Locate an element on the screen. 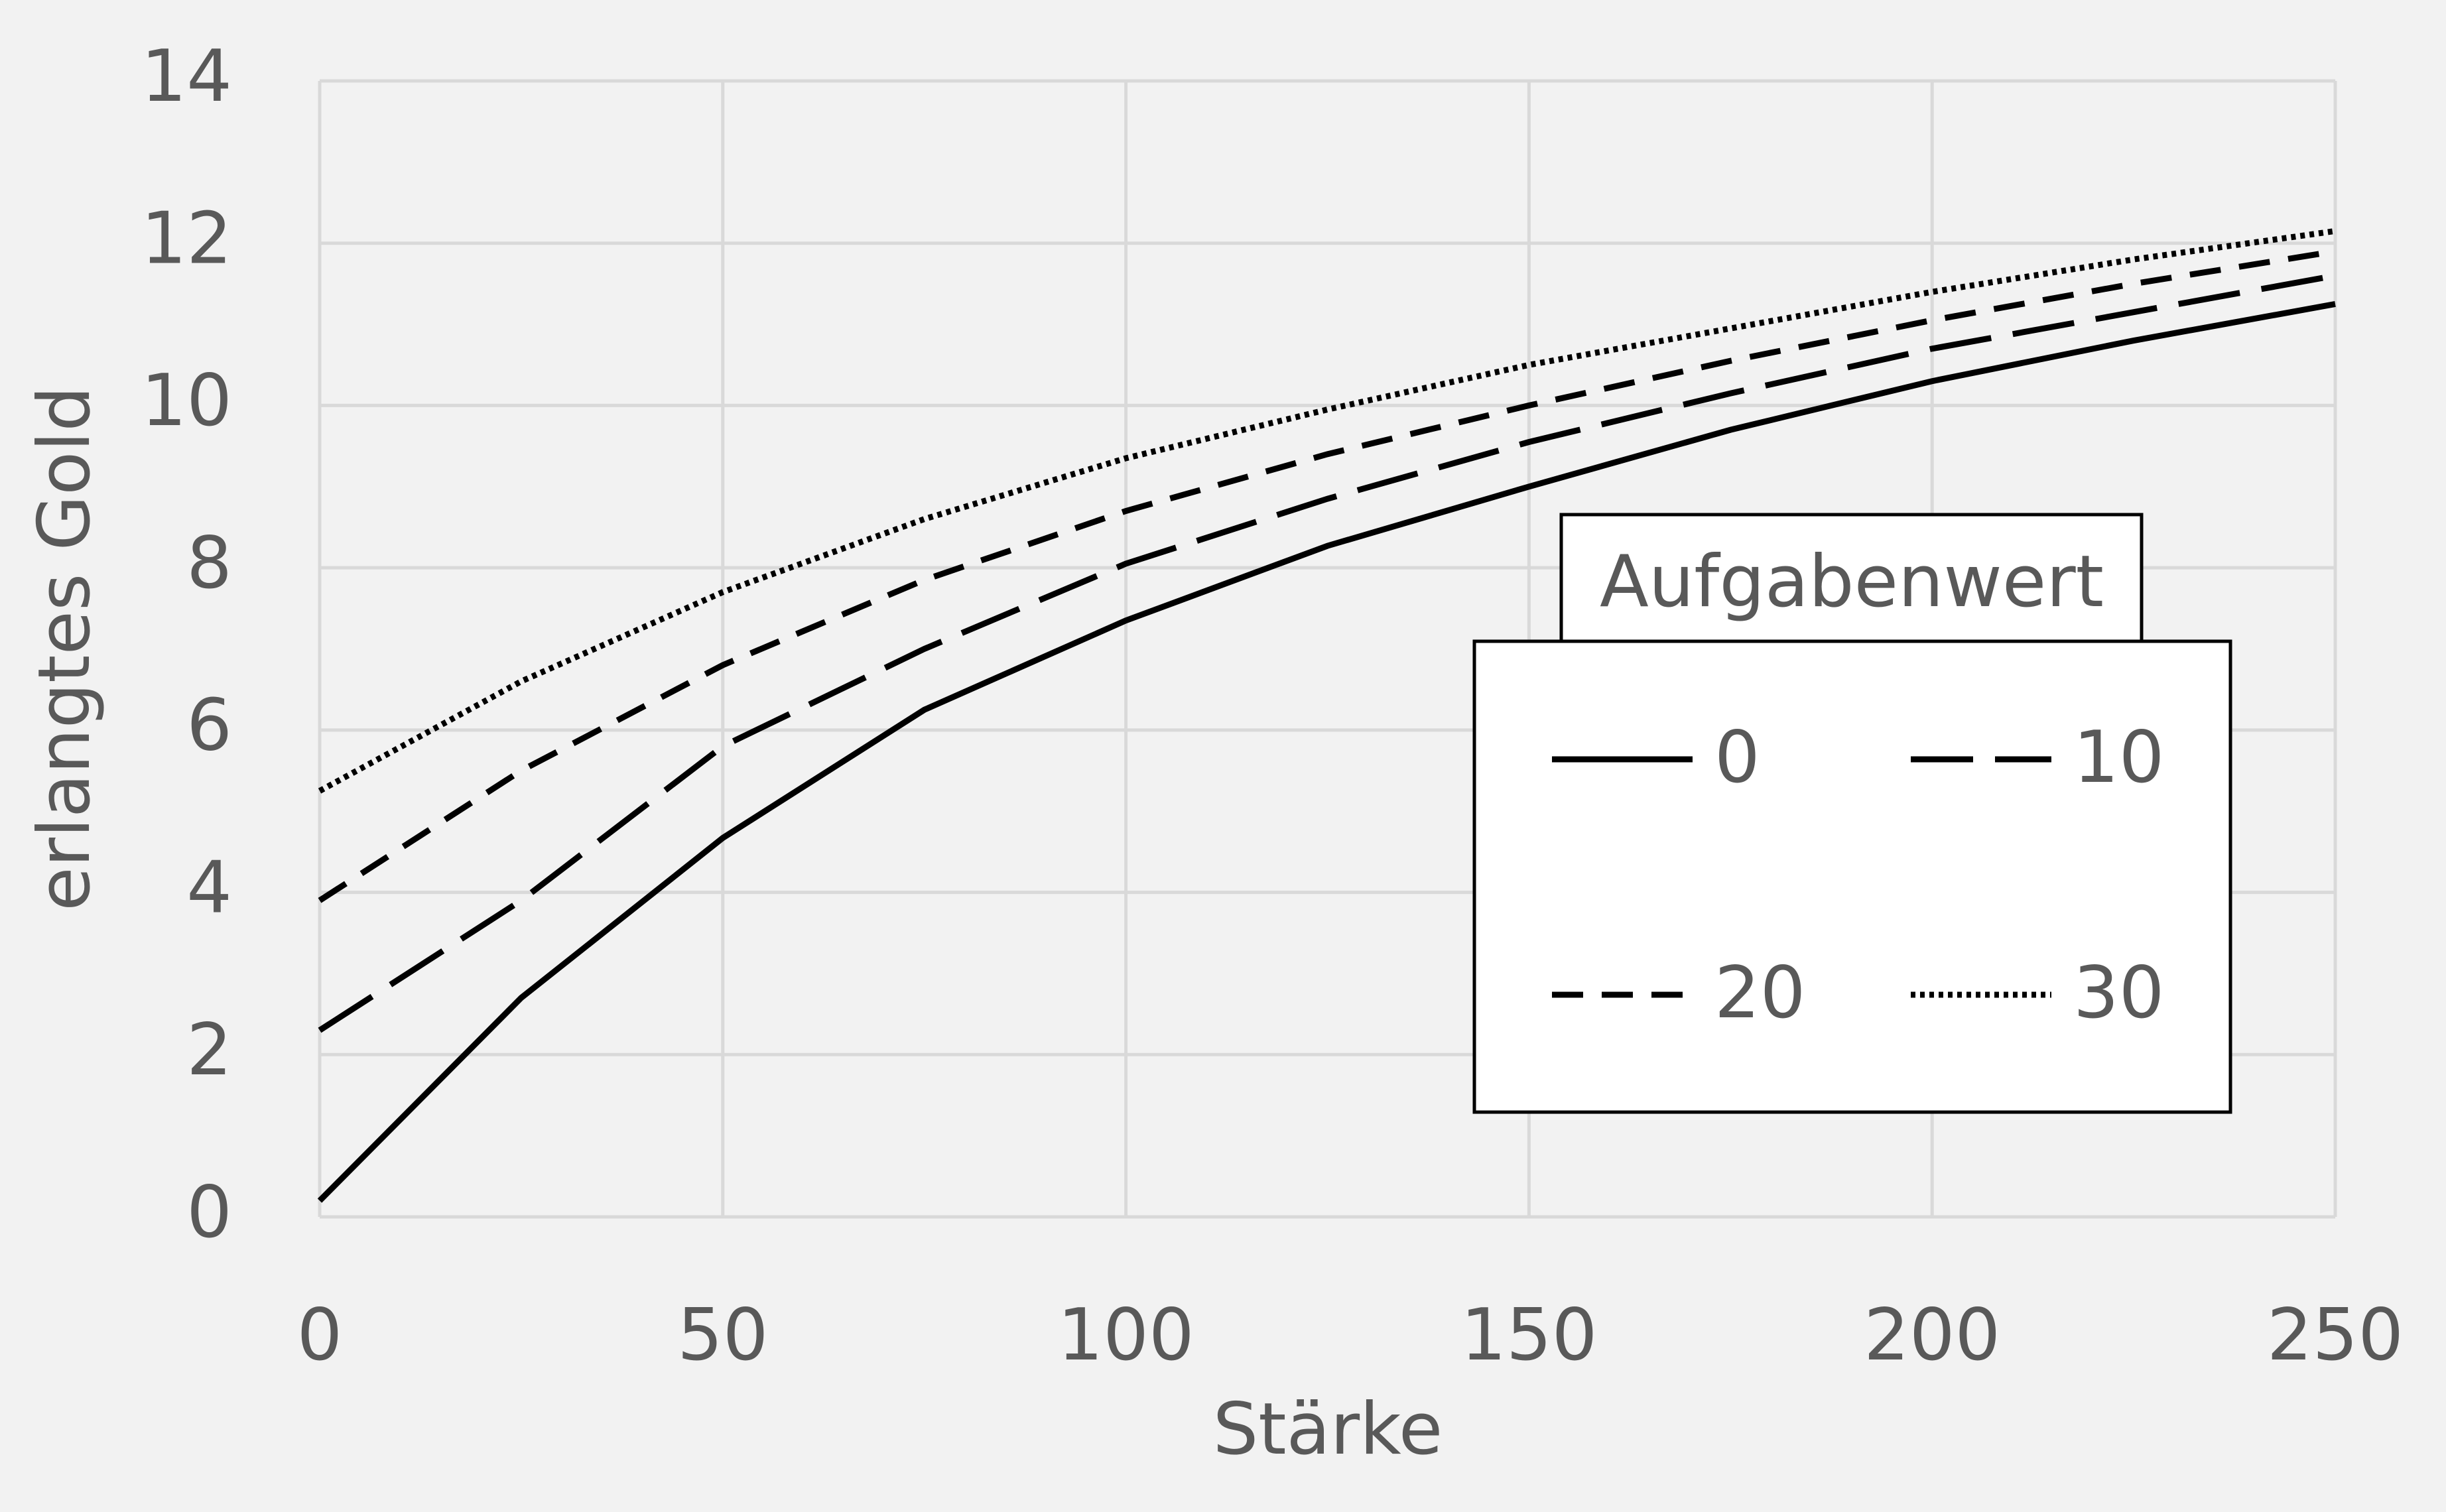 This screenshot has height=1512, width=2446. y-axis-title: erlangtes Gold is located at coordinates (64, 648).